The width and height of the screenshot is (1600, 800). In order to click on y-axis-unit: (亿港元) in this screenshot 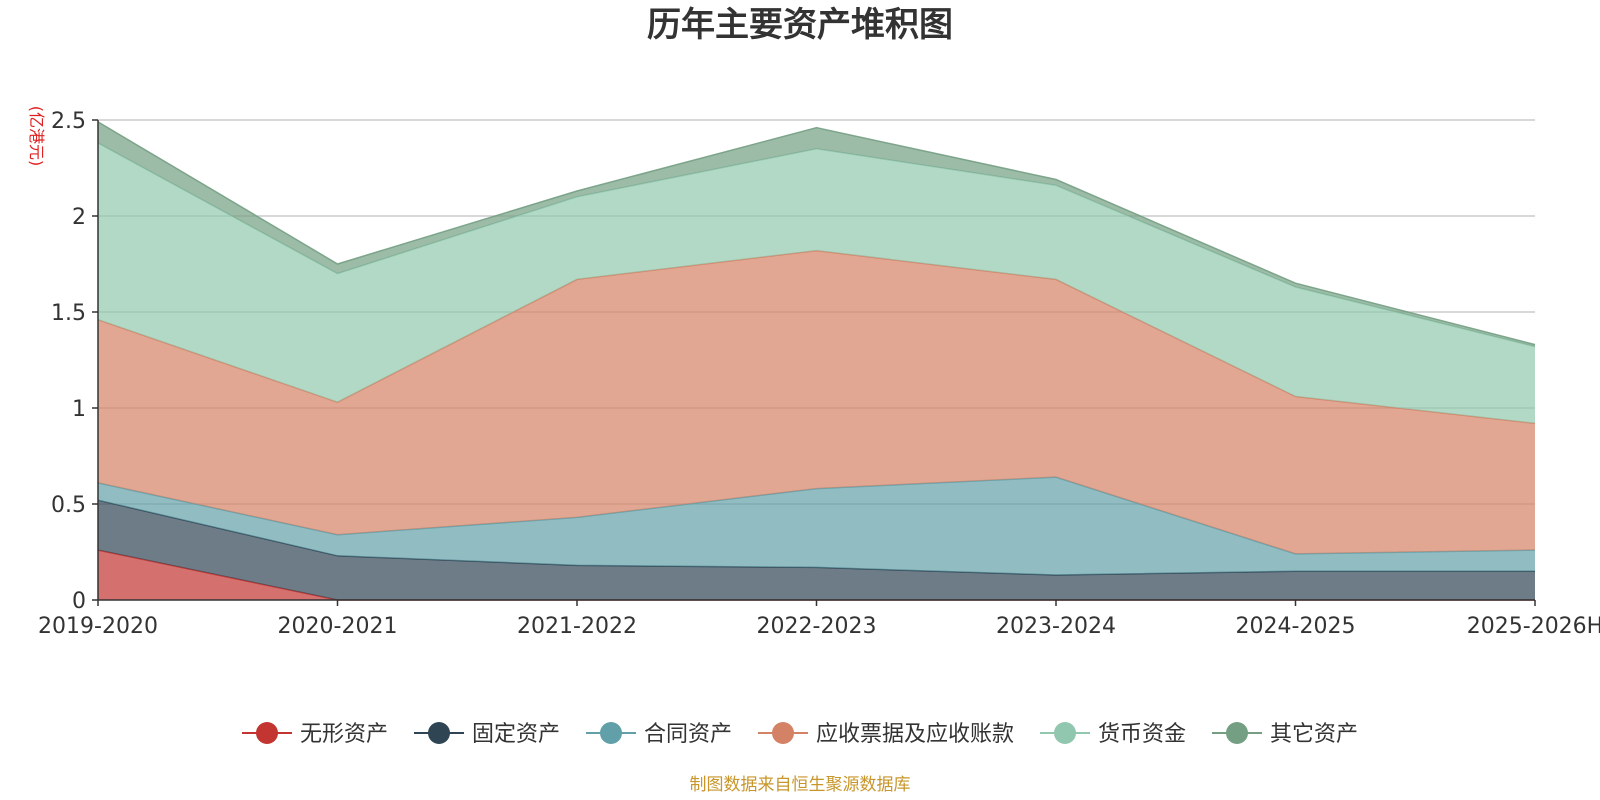, I will do `click(36, 136)`.